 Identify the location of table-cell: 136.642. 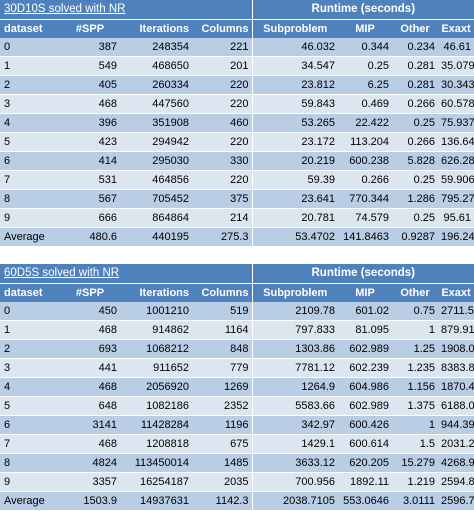
(456, 142).